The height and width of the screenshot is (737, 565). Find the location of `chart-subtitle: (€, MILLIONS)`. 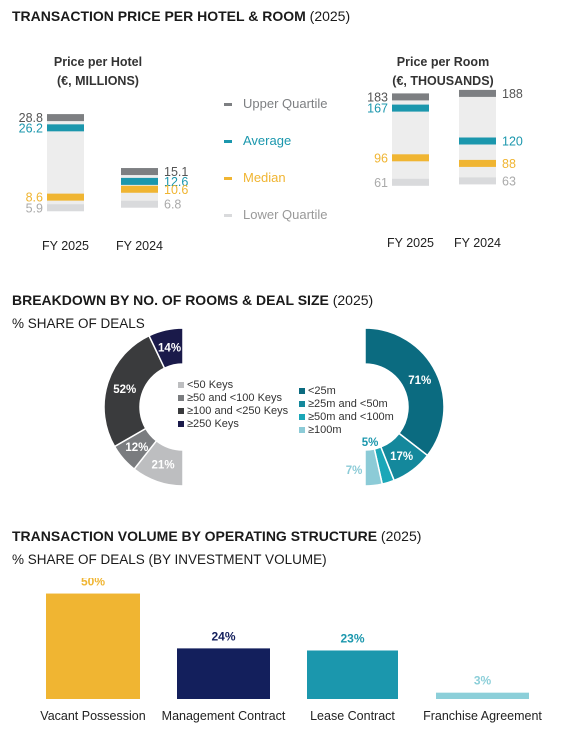

chart-subtitle: (€, MILLIONS) is located at coordinates (98, 81).